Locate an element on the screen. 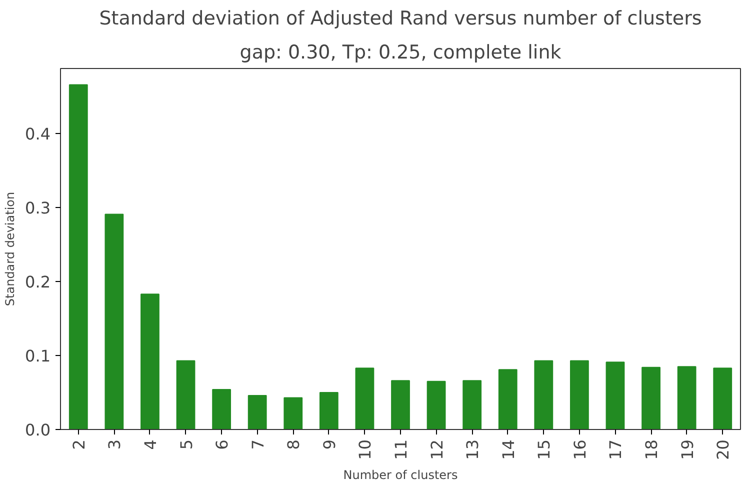 This screenshot has height=484, width=755. x-tick-label: 18 is located at coordinates (652, 450).